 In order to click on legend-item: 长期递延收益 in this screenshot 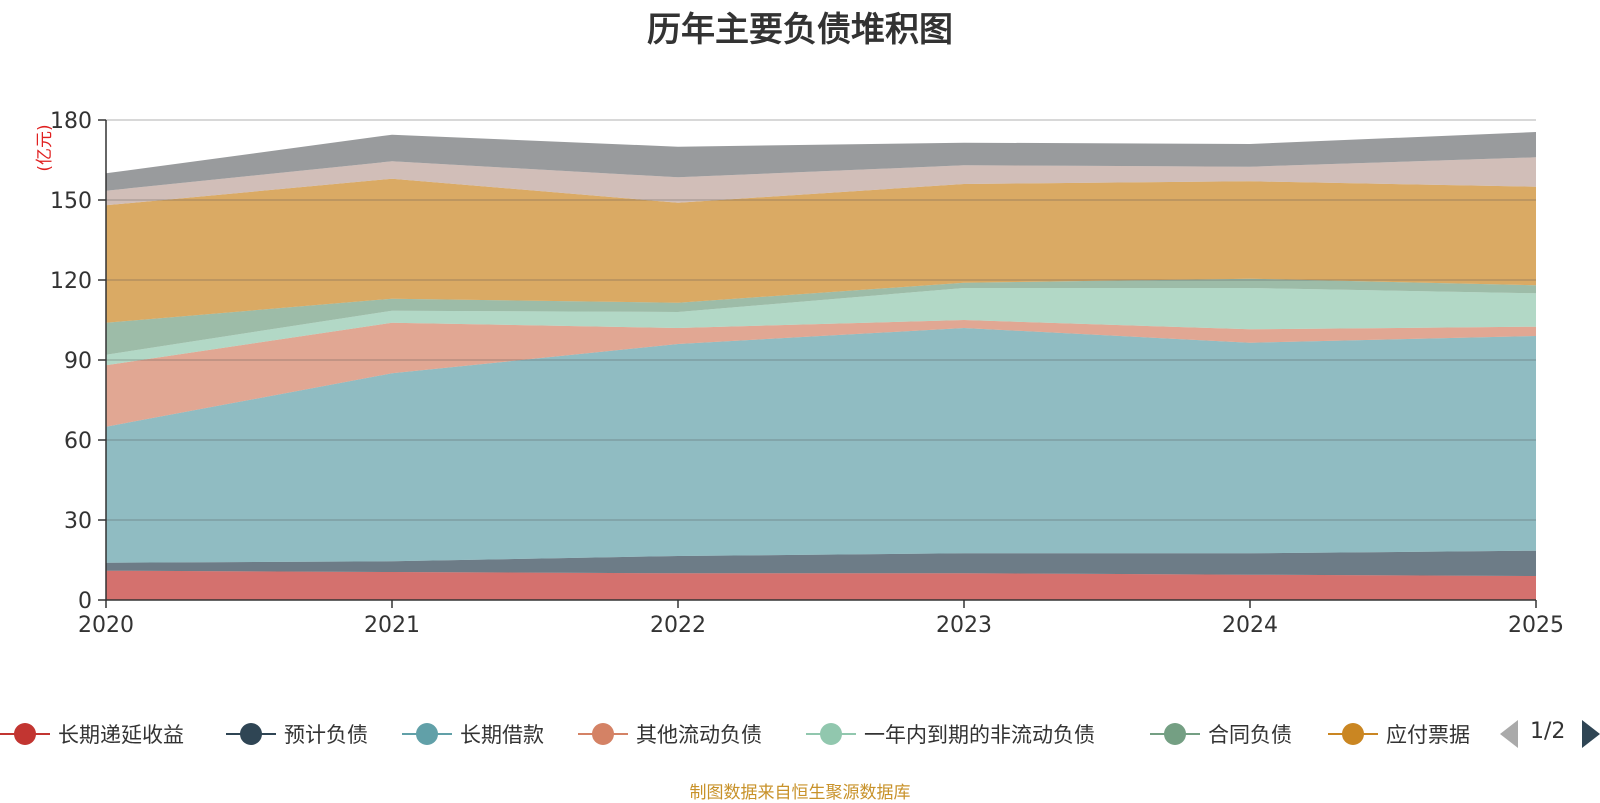, I will do `click(92, 734)`.